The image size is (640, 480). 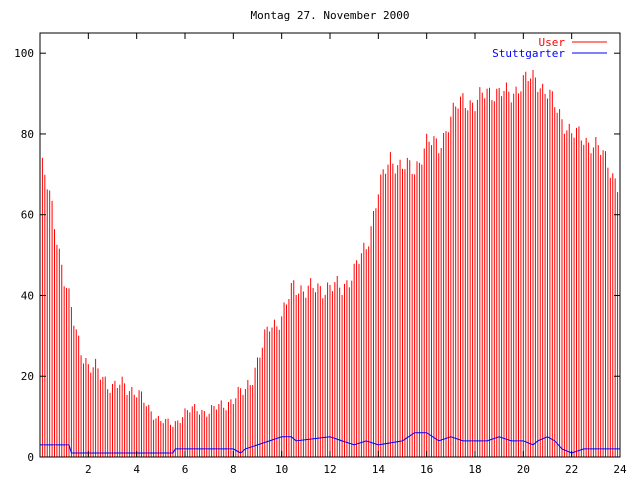 I want to click on x-tick-label: 12, so click(x=329, y=469).